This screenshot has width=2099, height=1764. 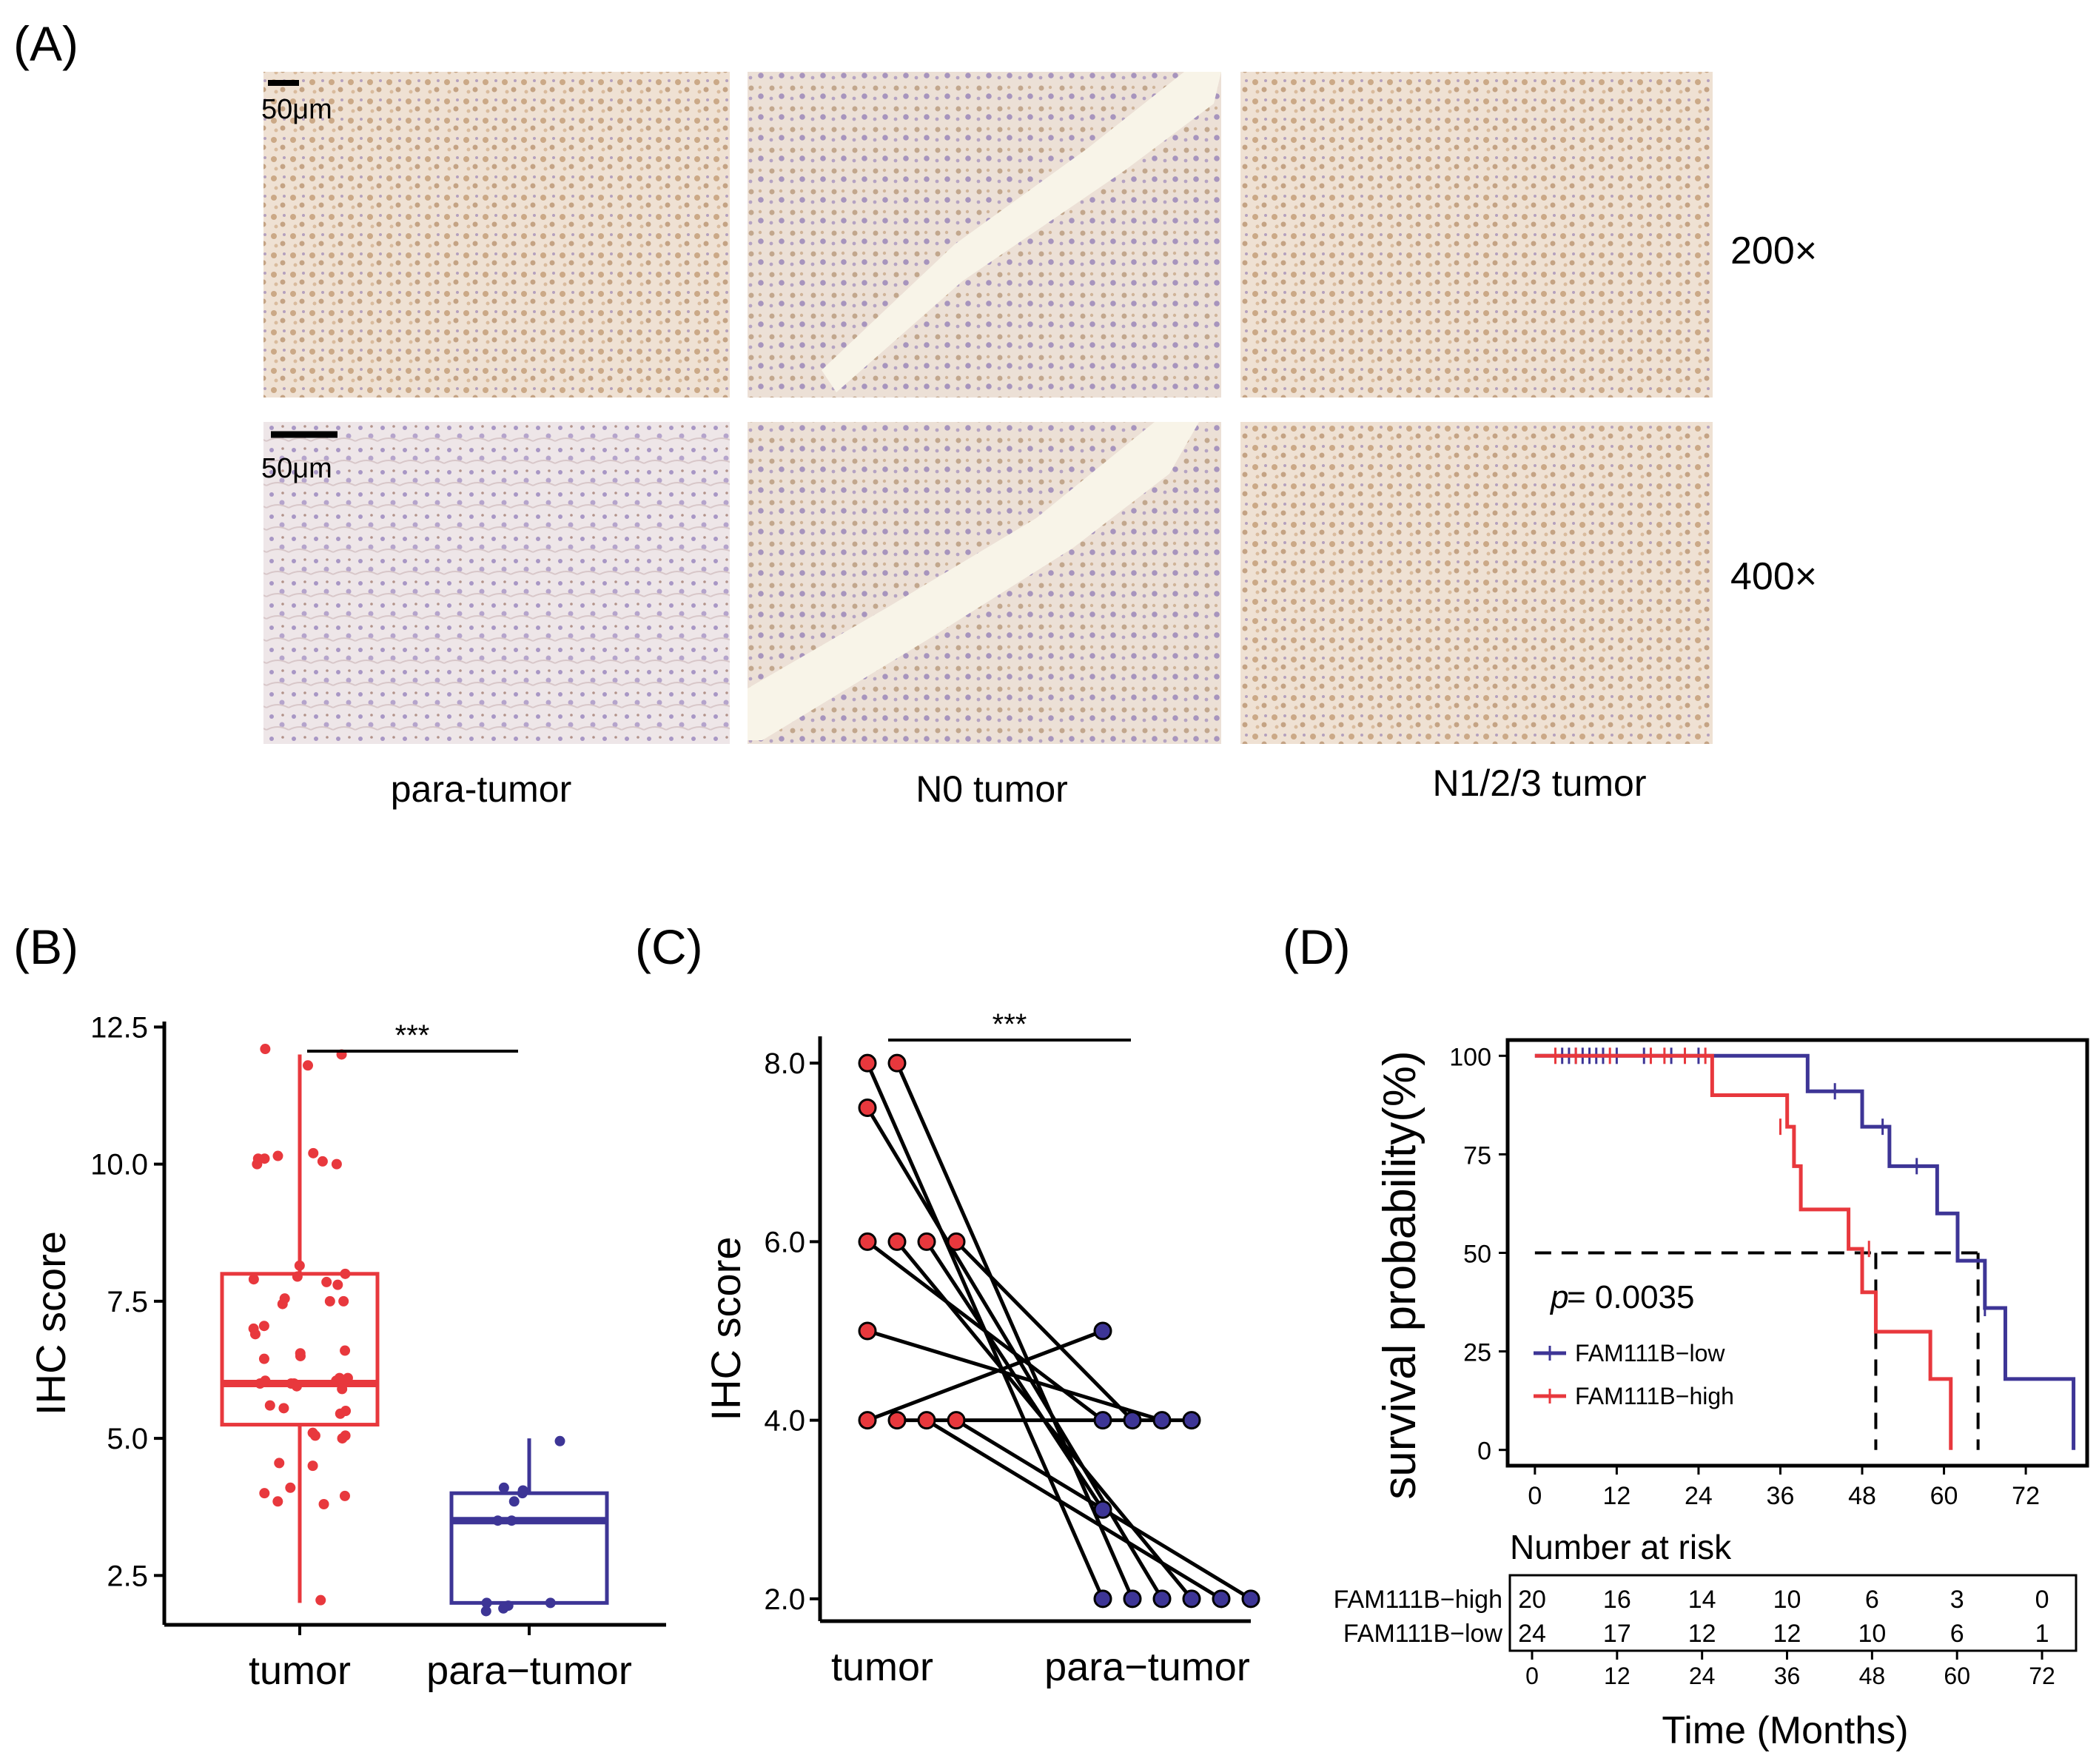 What do you see at coordinates (1702, 1600) in the screenshot?
I see `risk-count: 14` at bounding box center [1702, 1600].